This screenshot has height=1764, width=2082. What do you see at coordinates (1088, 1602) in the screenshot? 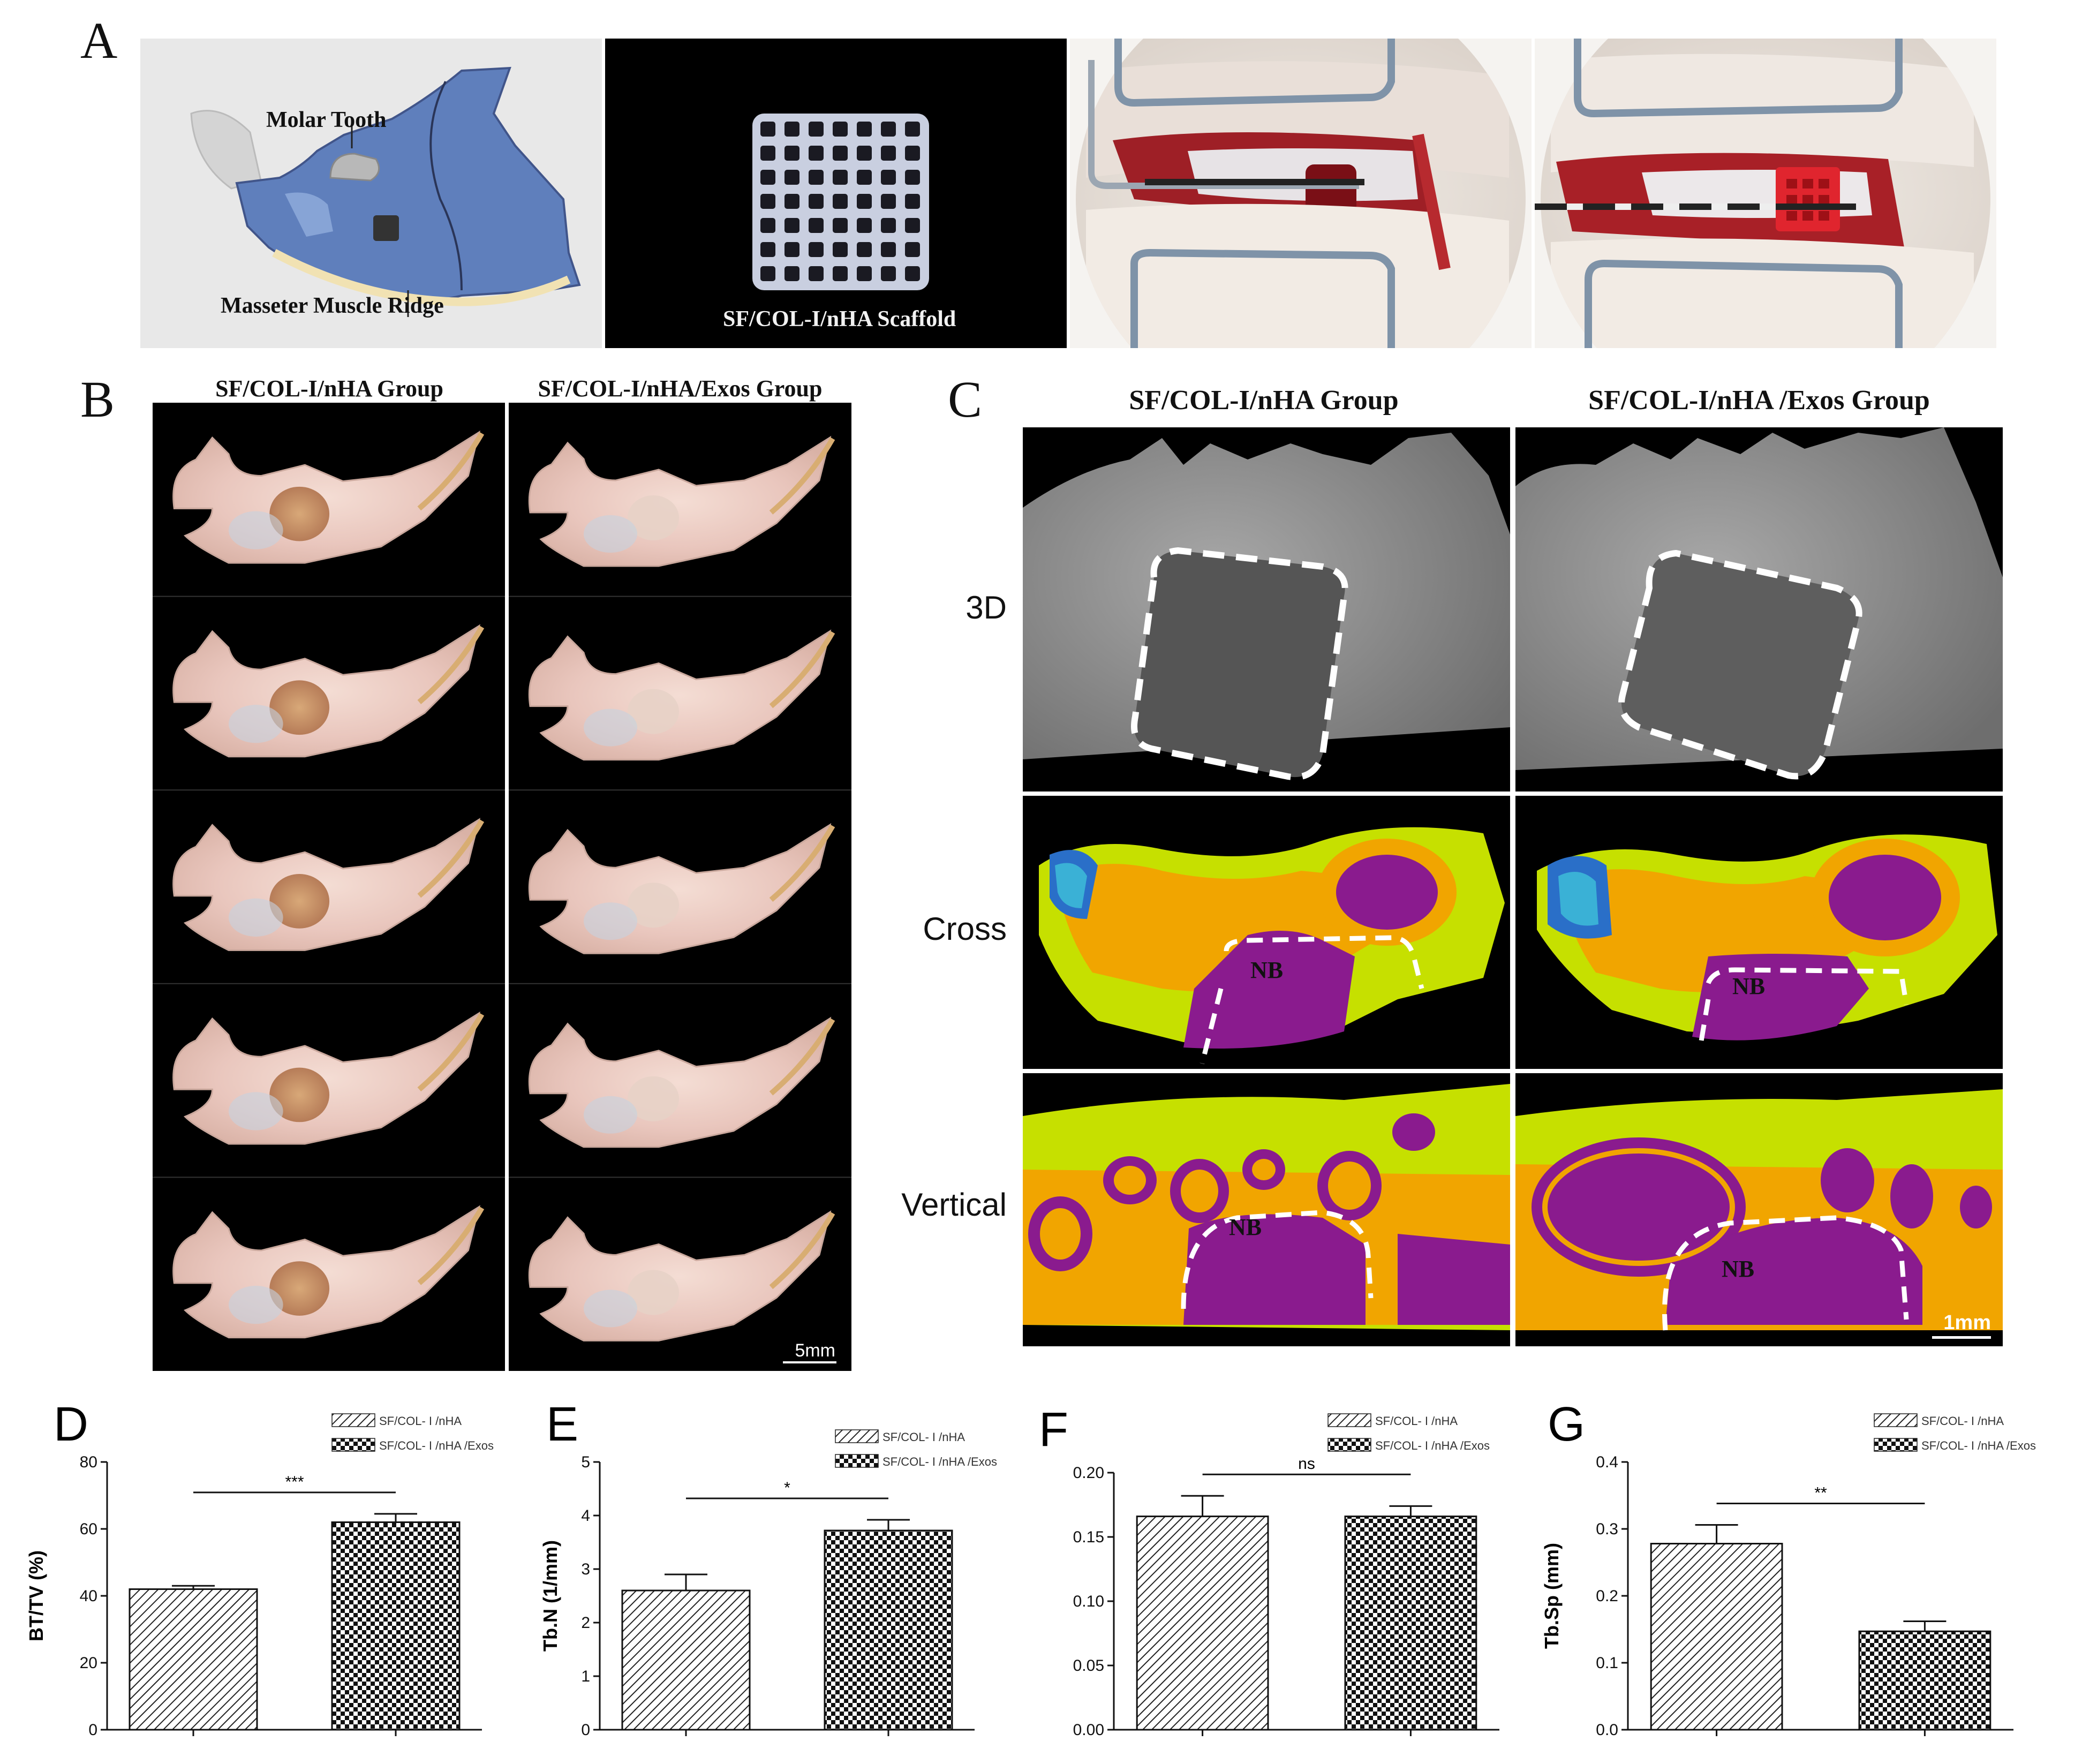
I see `y-tick-label: 0.10` at bounding box center [1088, 1602].